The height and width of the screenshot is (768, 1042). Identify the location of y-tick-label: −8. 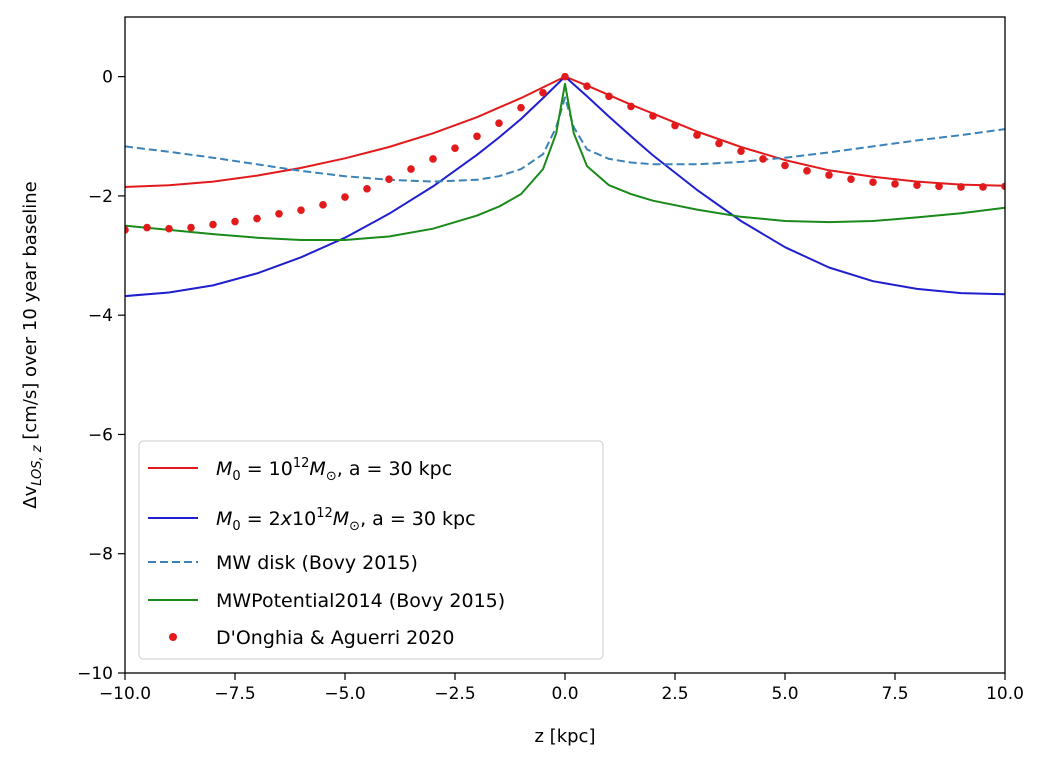
(100, 555).